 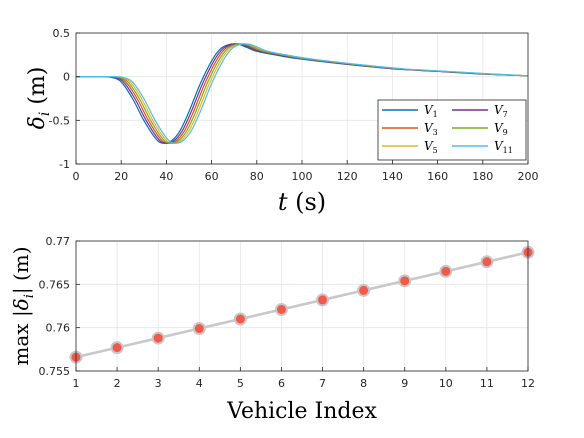 What do you see at coordinates (302, 176) in the screenshot?
I see `top-x-tick-label: 100` at bounding box center [302, 176].